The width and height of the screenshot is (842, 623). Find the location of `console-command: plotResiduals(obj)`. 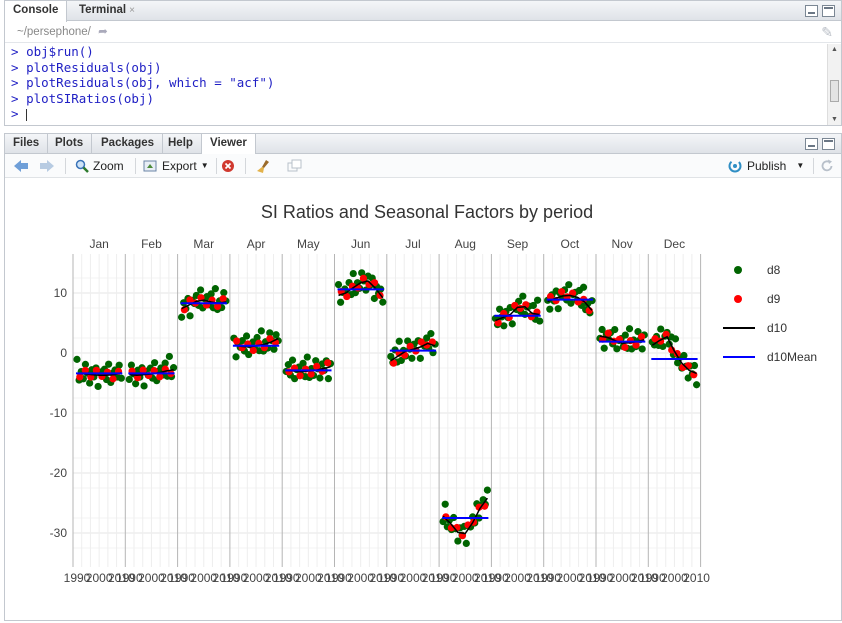

console-command: plotResiduals(obj) is located at coordinates (94, 67).